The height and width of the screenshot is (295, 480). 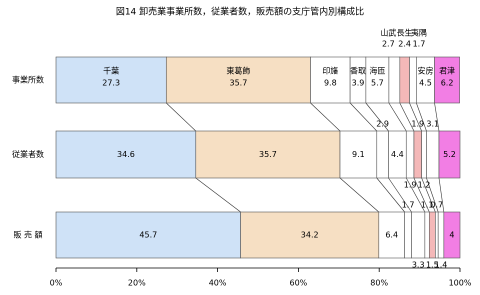 I want to click on x-tick-label: 40%, so click(x=218, y=283).